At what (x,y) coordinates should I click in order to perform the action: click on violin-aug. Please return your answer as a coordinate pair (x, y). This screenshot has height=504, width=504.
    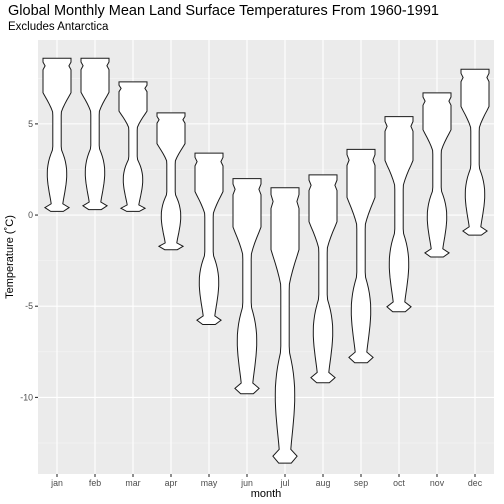
    Looking at the image, I should click on (323, 279).